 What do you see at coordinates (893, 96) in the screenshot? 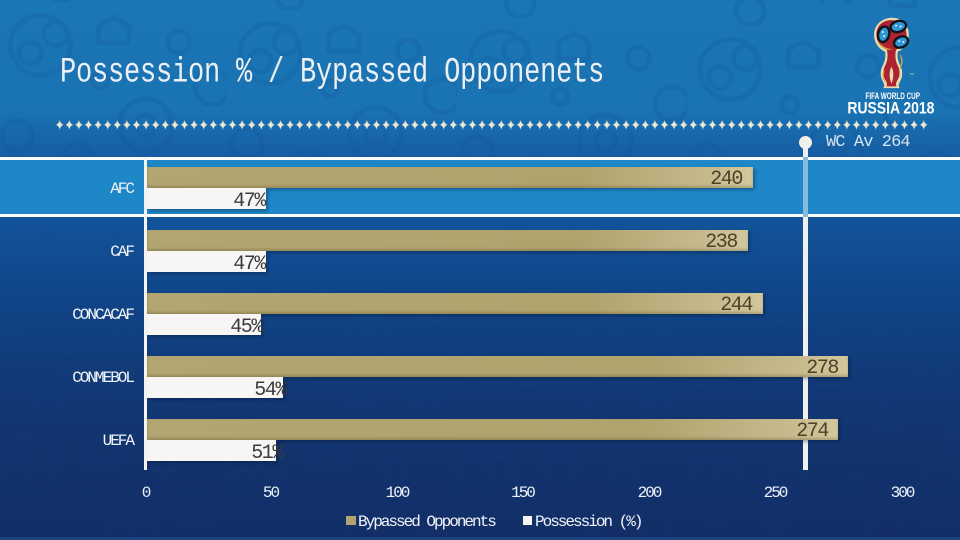
I see `svg-text: FIFA WORLD CUP` at bounding box center [893, 96].